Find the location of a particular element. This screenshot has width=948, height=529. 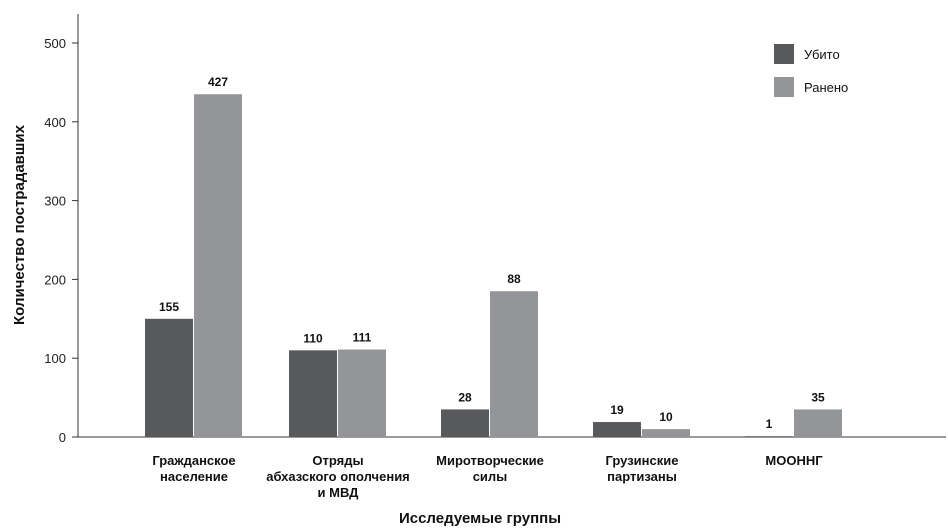

category-label: Грузинские партизаны is located at coordinates (642, 468).